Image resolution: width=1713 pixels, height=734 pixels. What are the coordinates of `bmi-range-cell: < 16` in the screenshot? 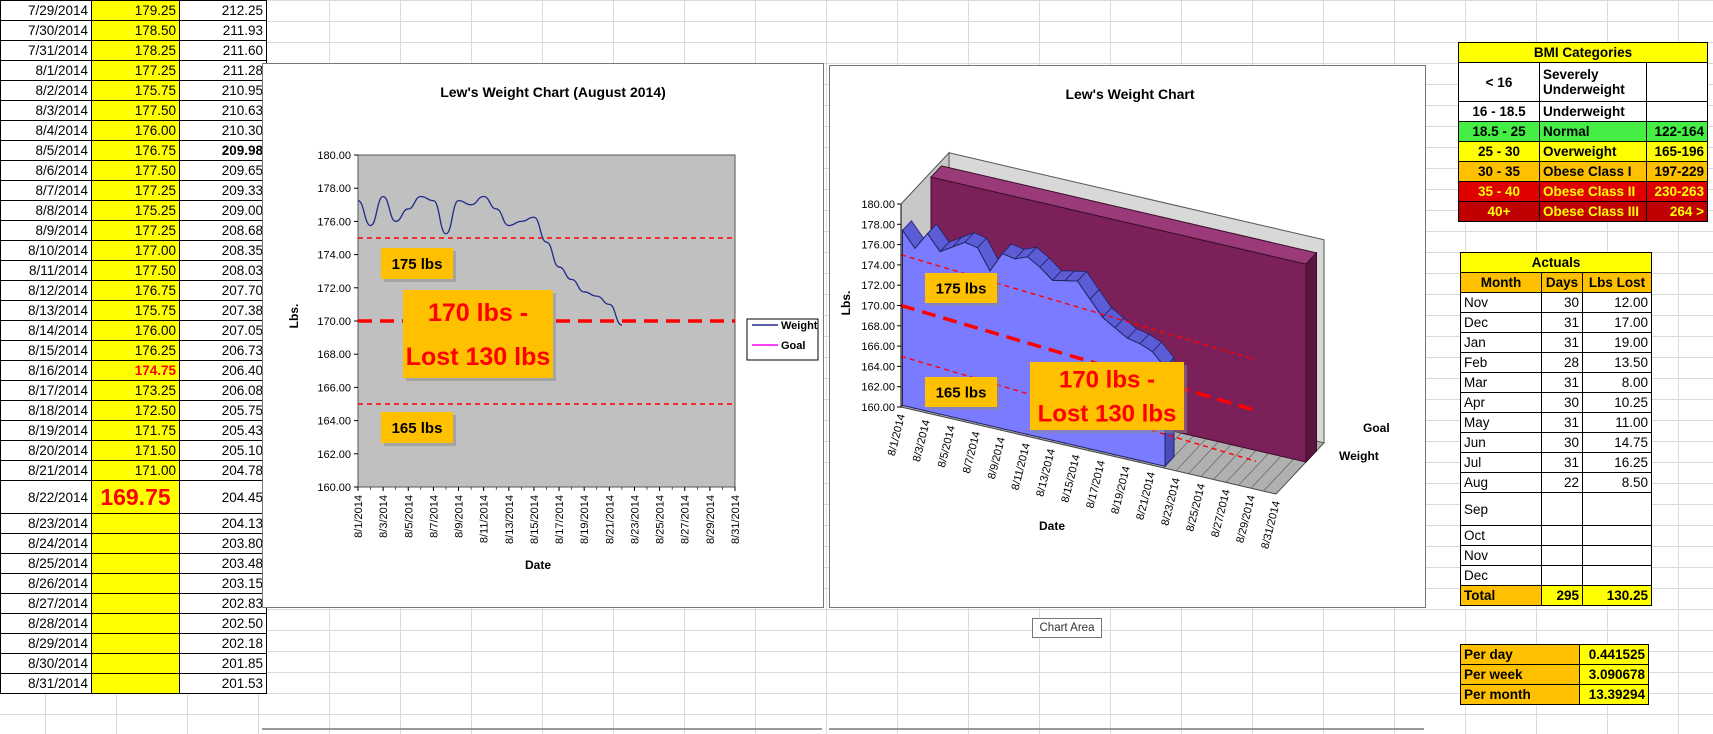 It's located at (1499, 82).